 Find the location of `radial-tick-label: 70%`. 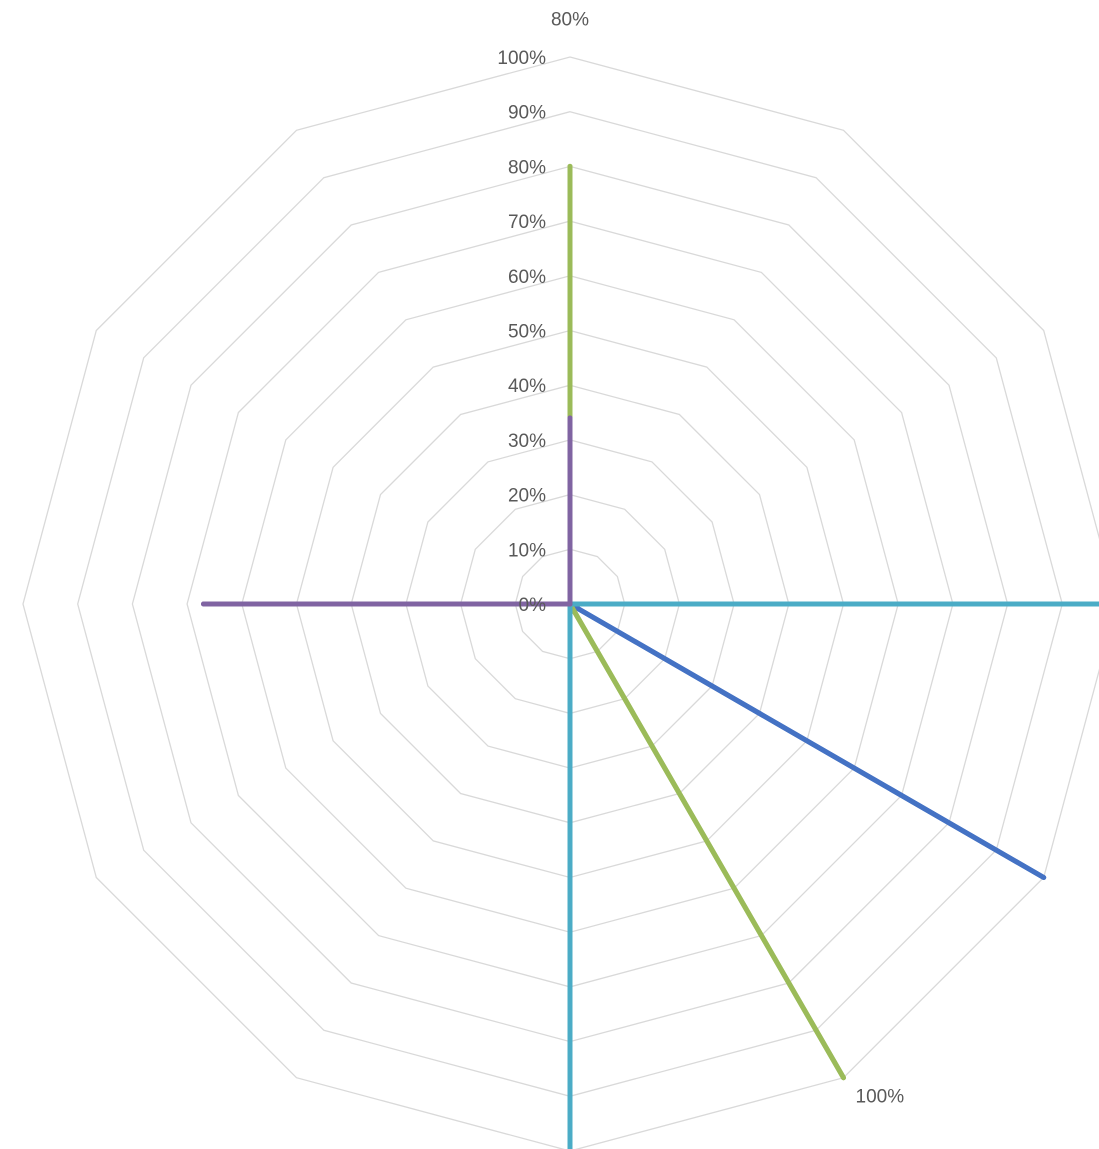

radial-tick-label: 70% is located at coordinates (527, 222).